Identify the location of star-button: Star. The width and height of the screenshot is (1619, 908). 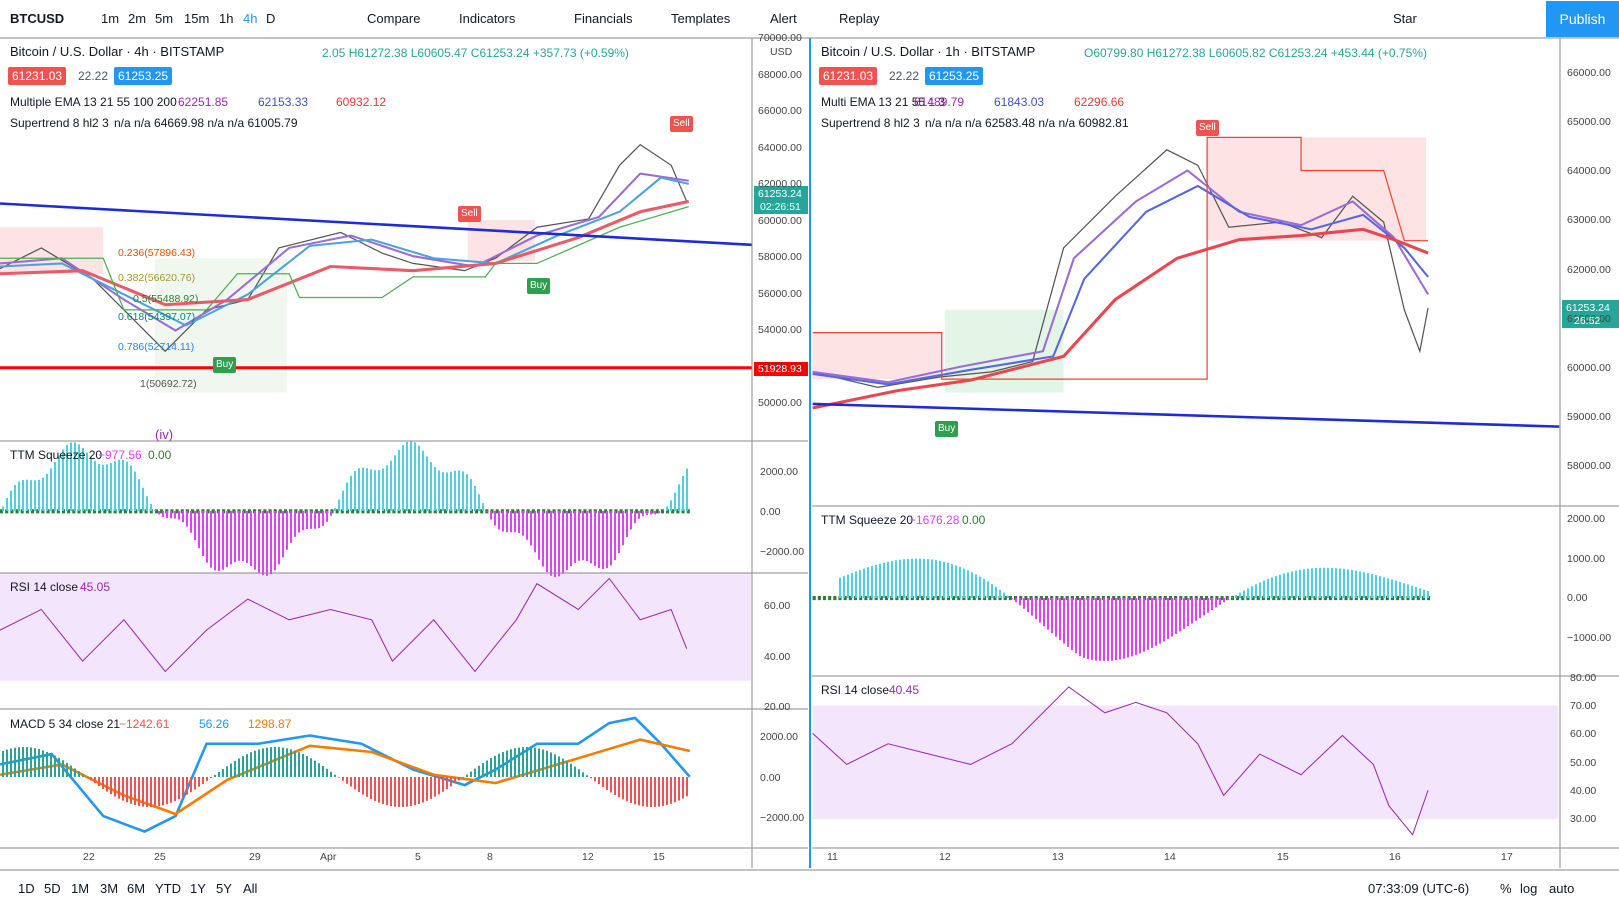
(1405, 18).